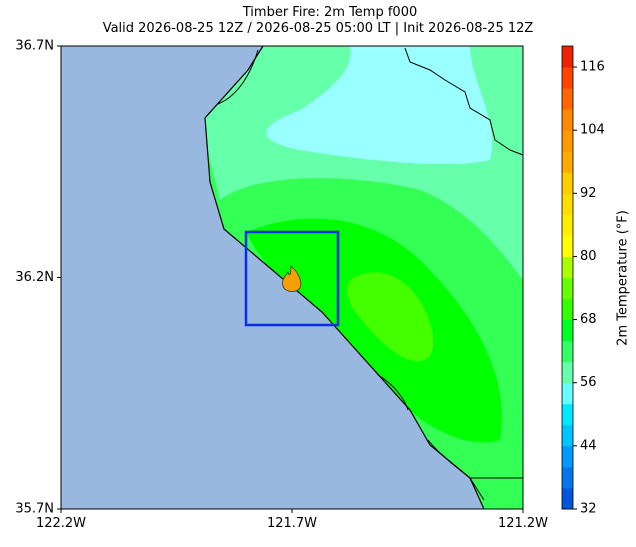  What do you see at coordinates (592, 67) in the screenshot?
I see `colorbar-tick-label: 116` at bounding box center [592, 67].